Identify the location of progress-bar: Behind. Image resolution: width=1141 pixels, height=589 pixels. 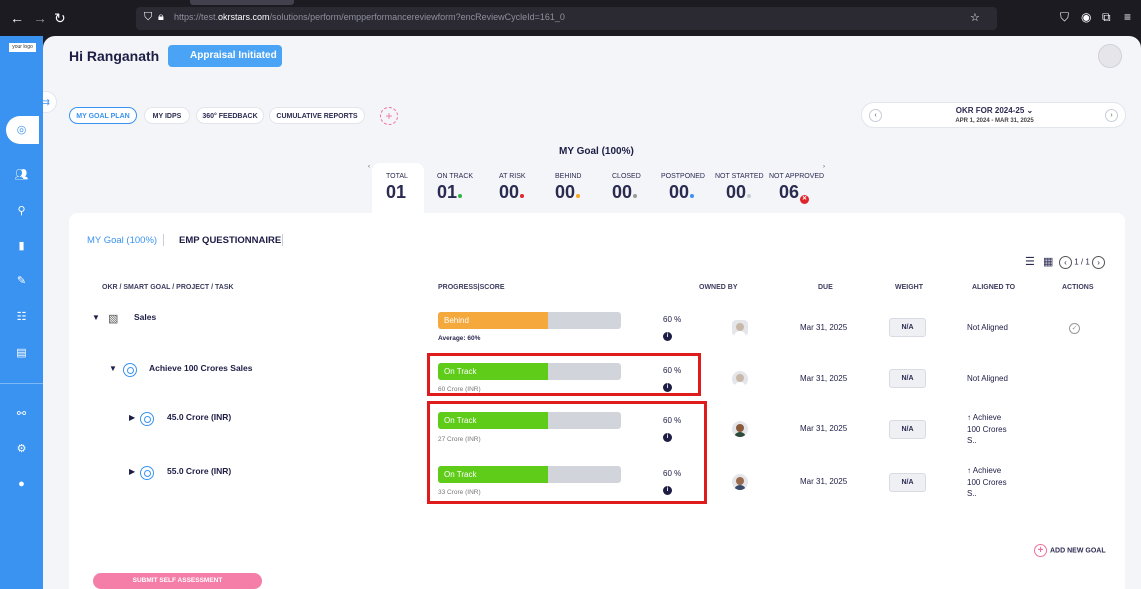
(529, 320).